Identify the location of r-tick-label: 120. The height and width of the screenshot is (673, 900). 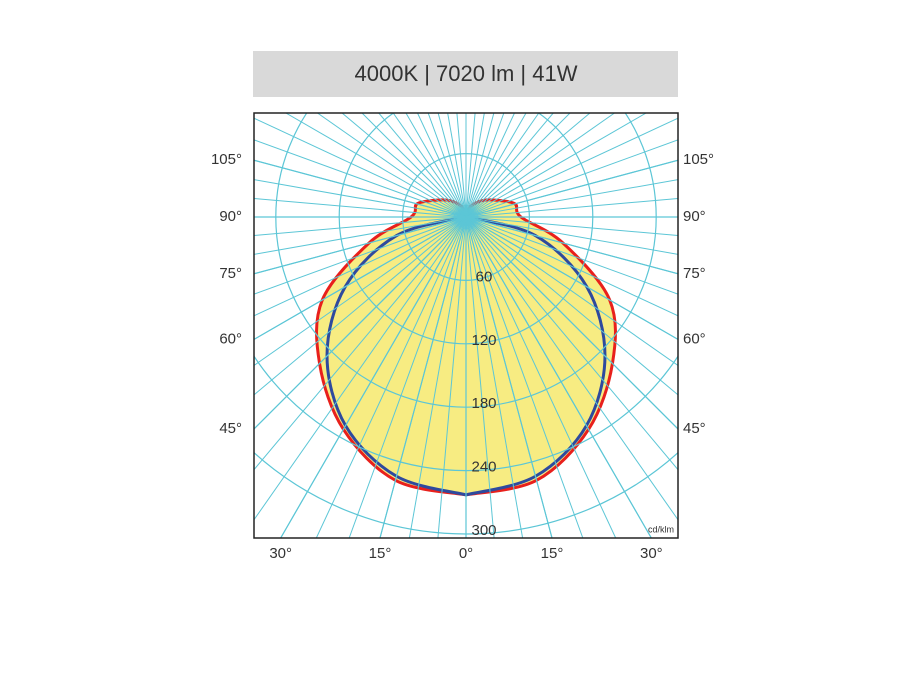
(483, 340).